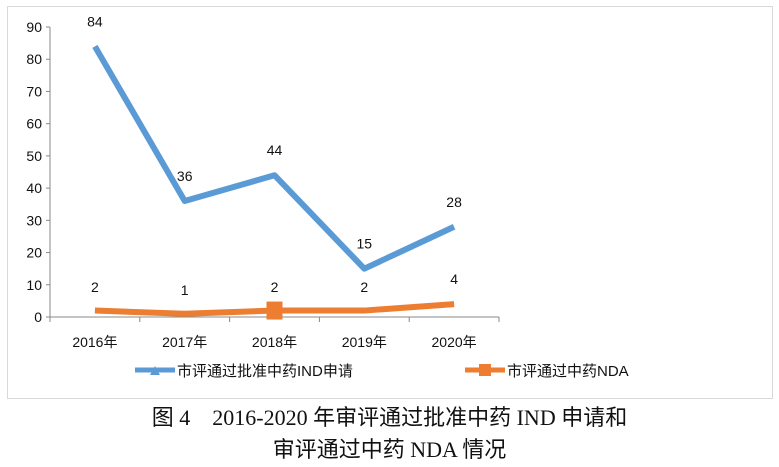  What do you see at coordinates (454, 202) in the screenshot?
I see `data-label: 28` at bounding box center [454, 202].